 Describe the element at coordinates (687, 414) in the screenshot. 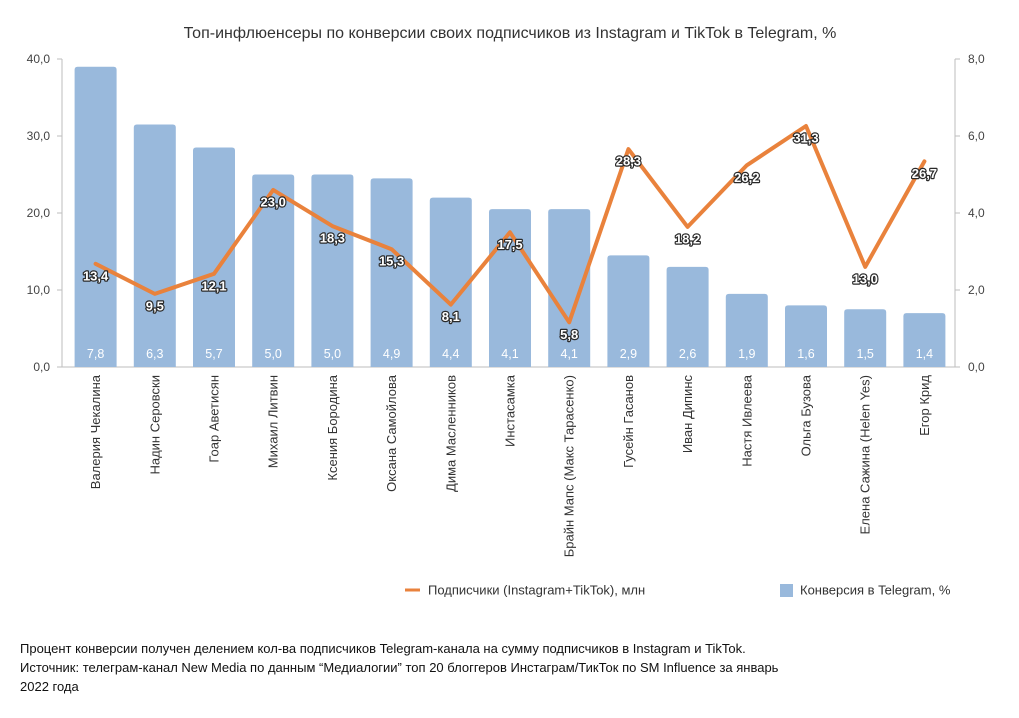

I see `category-label: Иван Дипинс` at that location.